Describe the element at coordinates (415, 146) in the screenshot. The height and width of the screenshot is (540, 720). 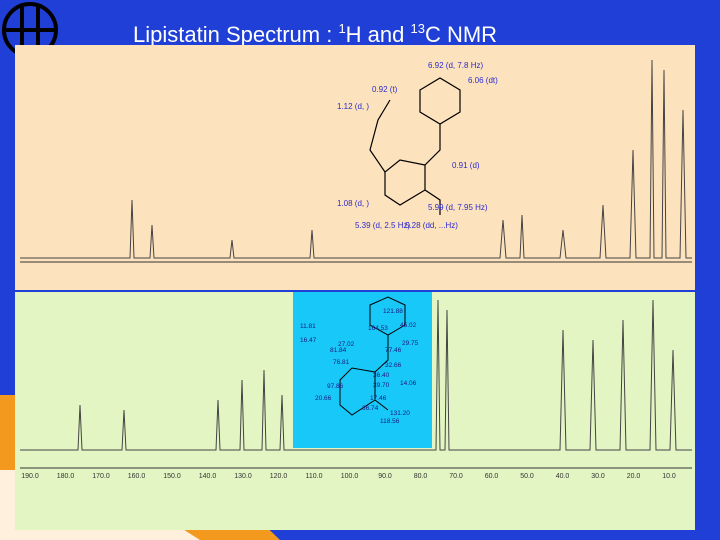
I see `h-structure` at that location.